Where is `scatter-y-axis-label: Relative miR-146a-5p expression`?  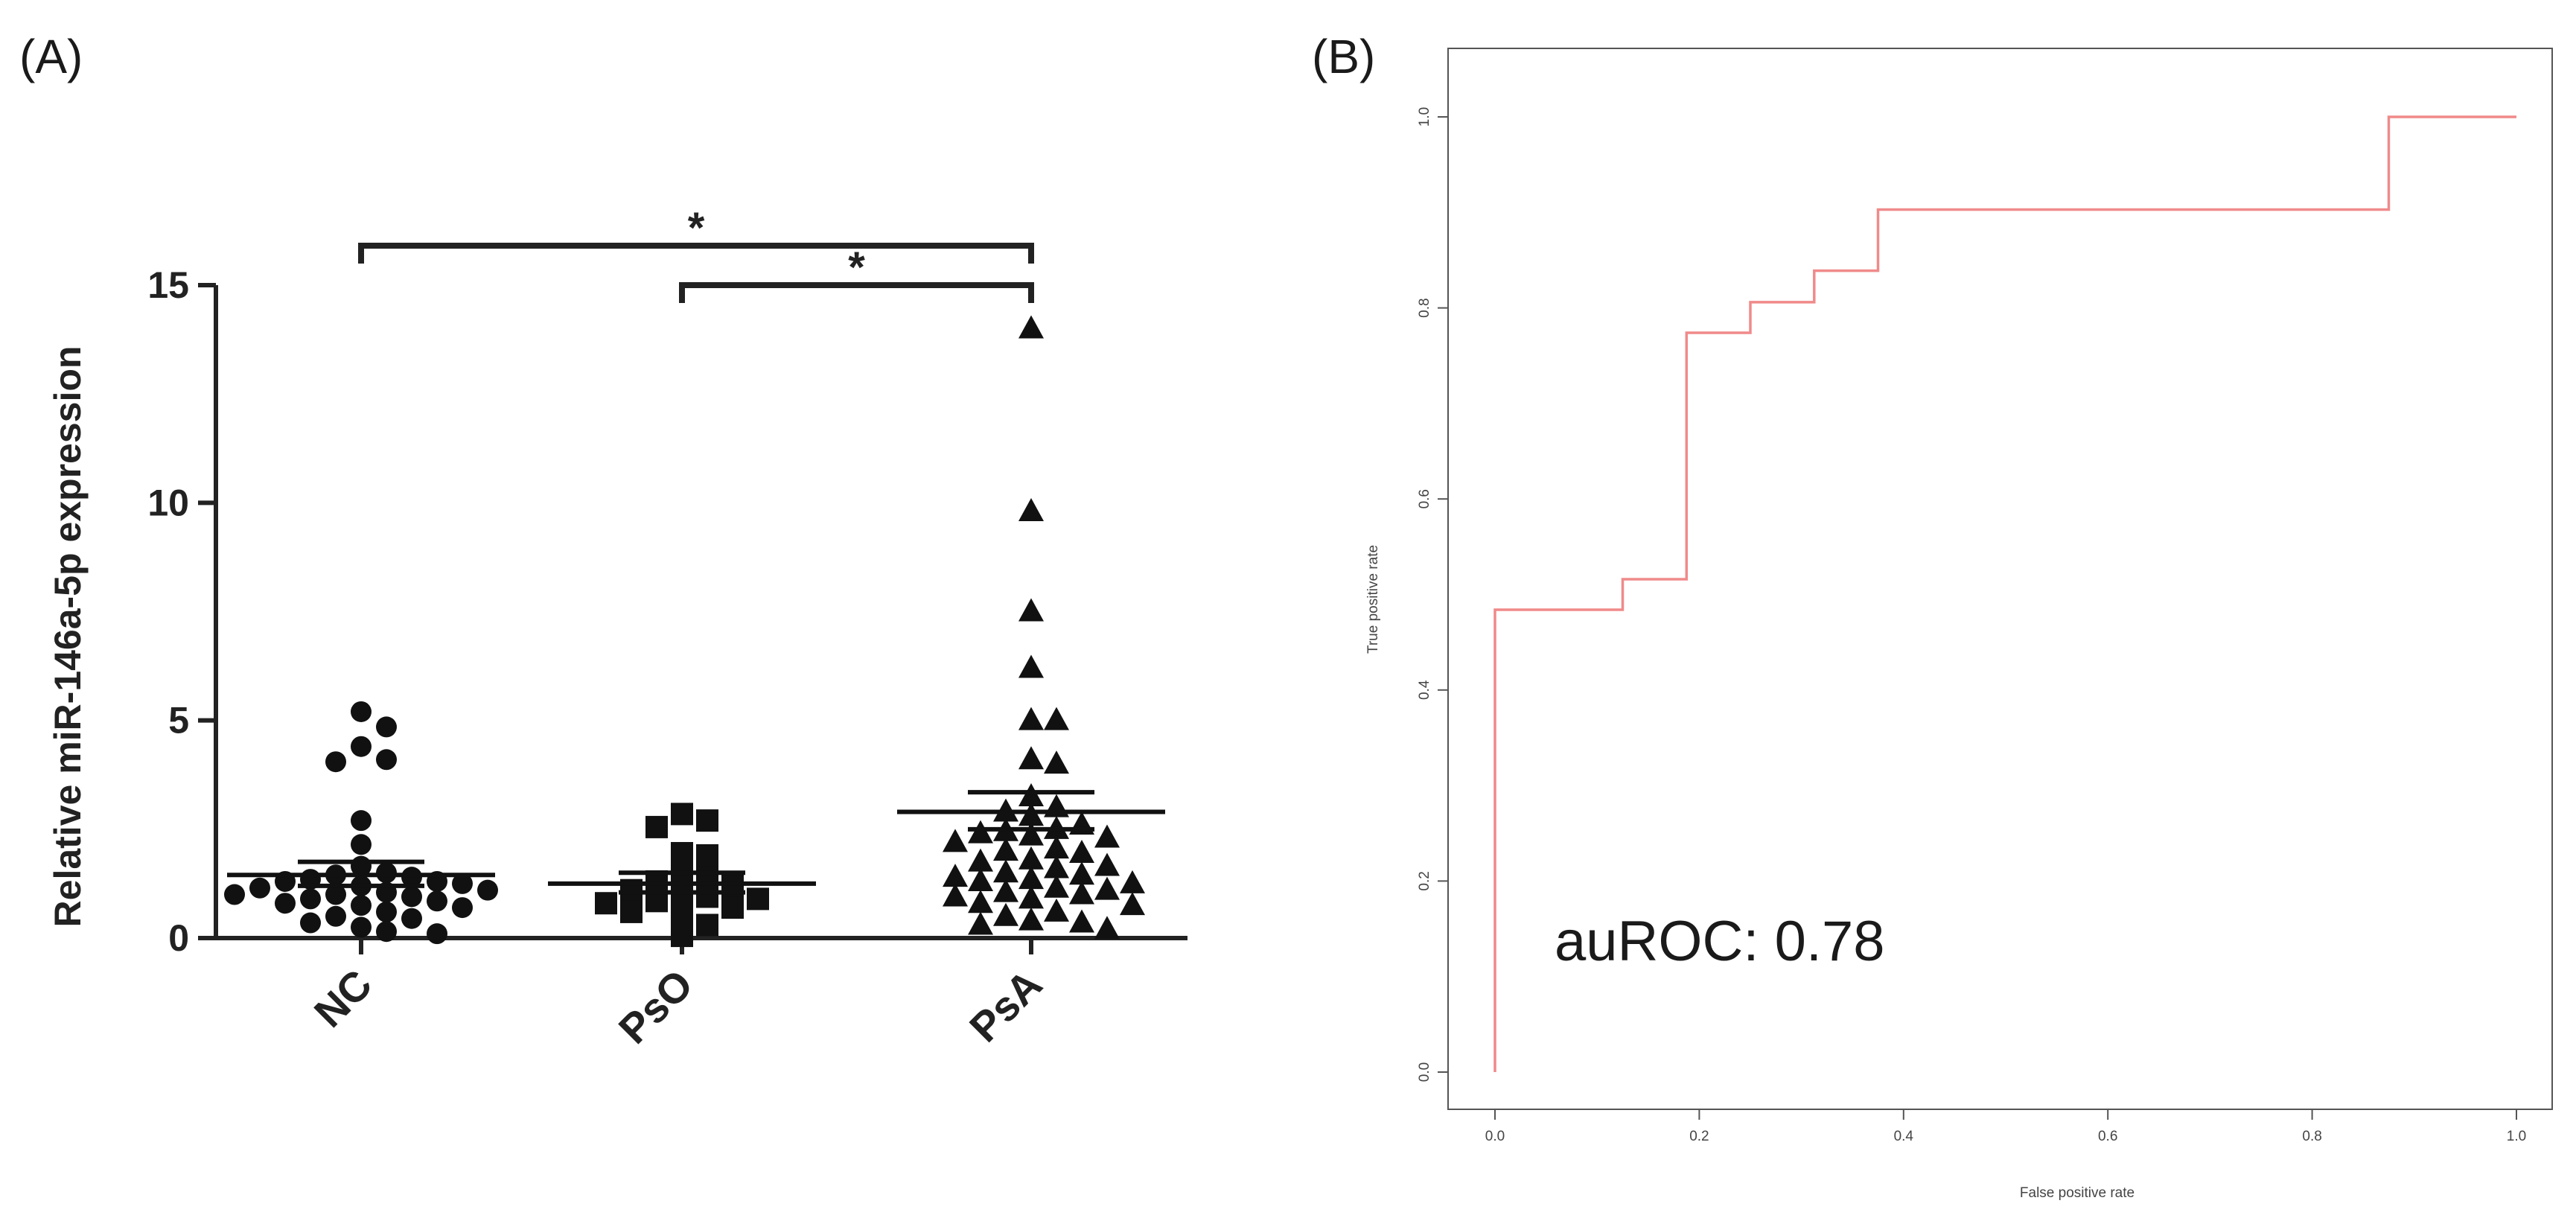 scatter-y-axis-label: Relative miR-146a-5p expression is located at coordinates (68, 637).